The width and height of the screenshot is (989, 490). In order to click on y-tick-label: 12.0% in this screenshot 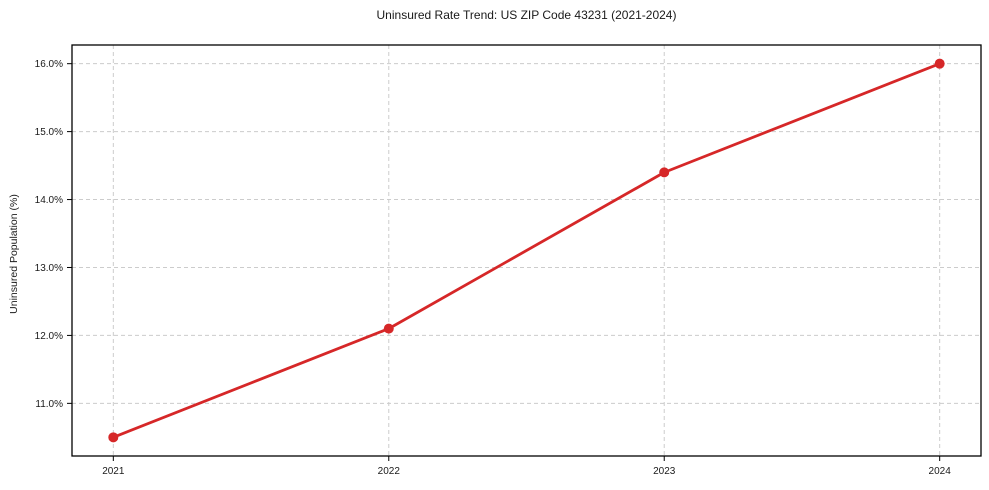, I will do `click(49, 336)`.